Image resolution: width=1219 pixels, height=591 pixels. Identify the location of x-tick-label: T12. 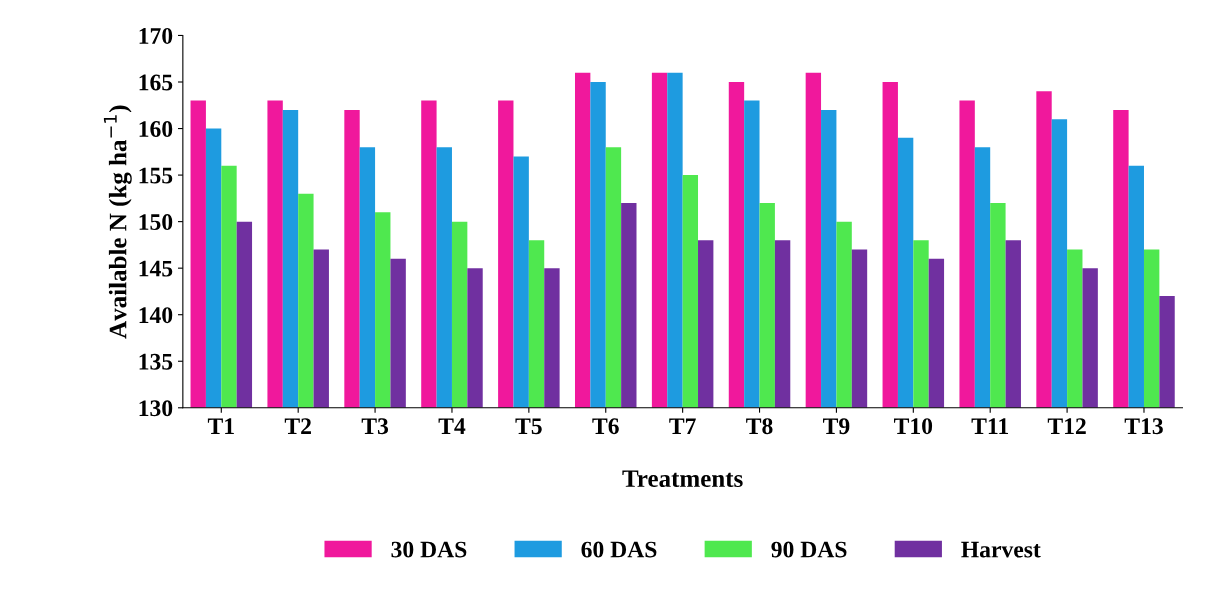
(1066, 426).